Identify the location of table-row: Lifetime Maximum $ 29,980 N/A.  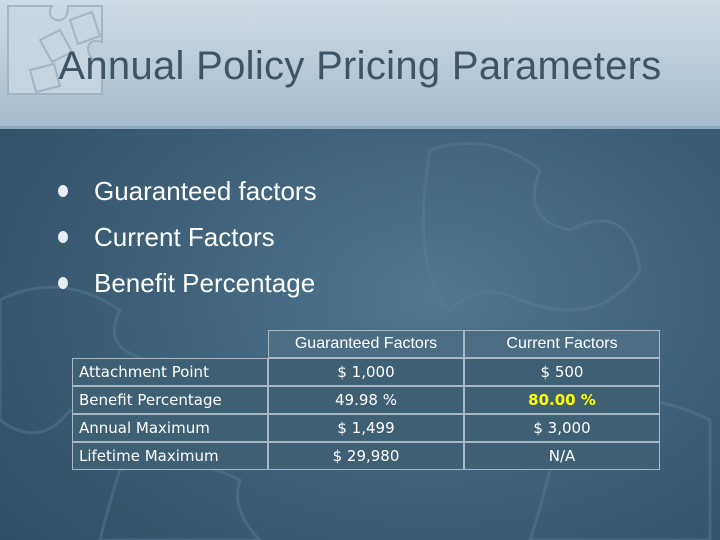
(366, 456).